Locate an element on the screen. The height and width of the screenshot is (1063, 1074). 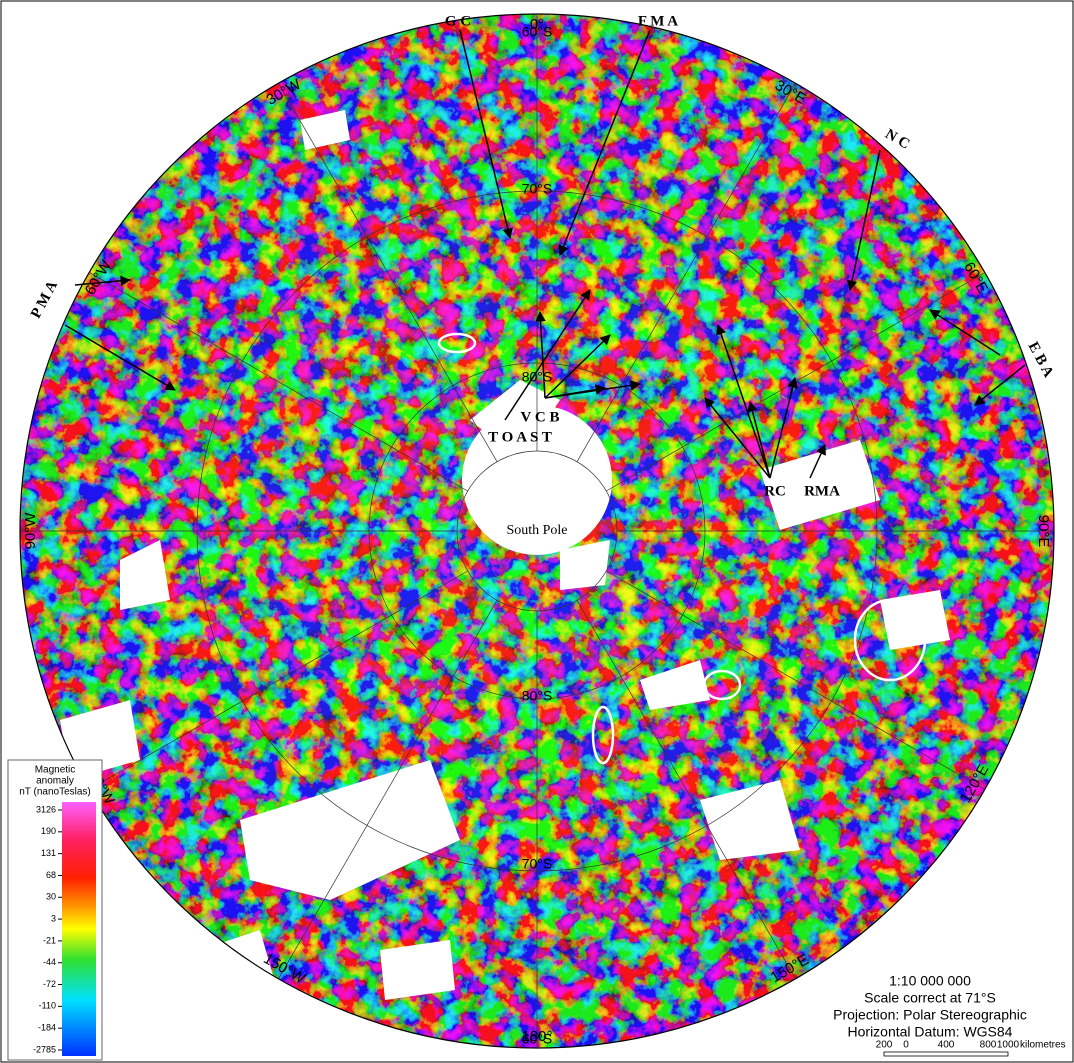
annotation: F M A is located at coordinates (658, 21).